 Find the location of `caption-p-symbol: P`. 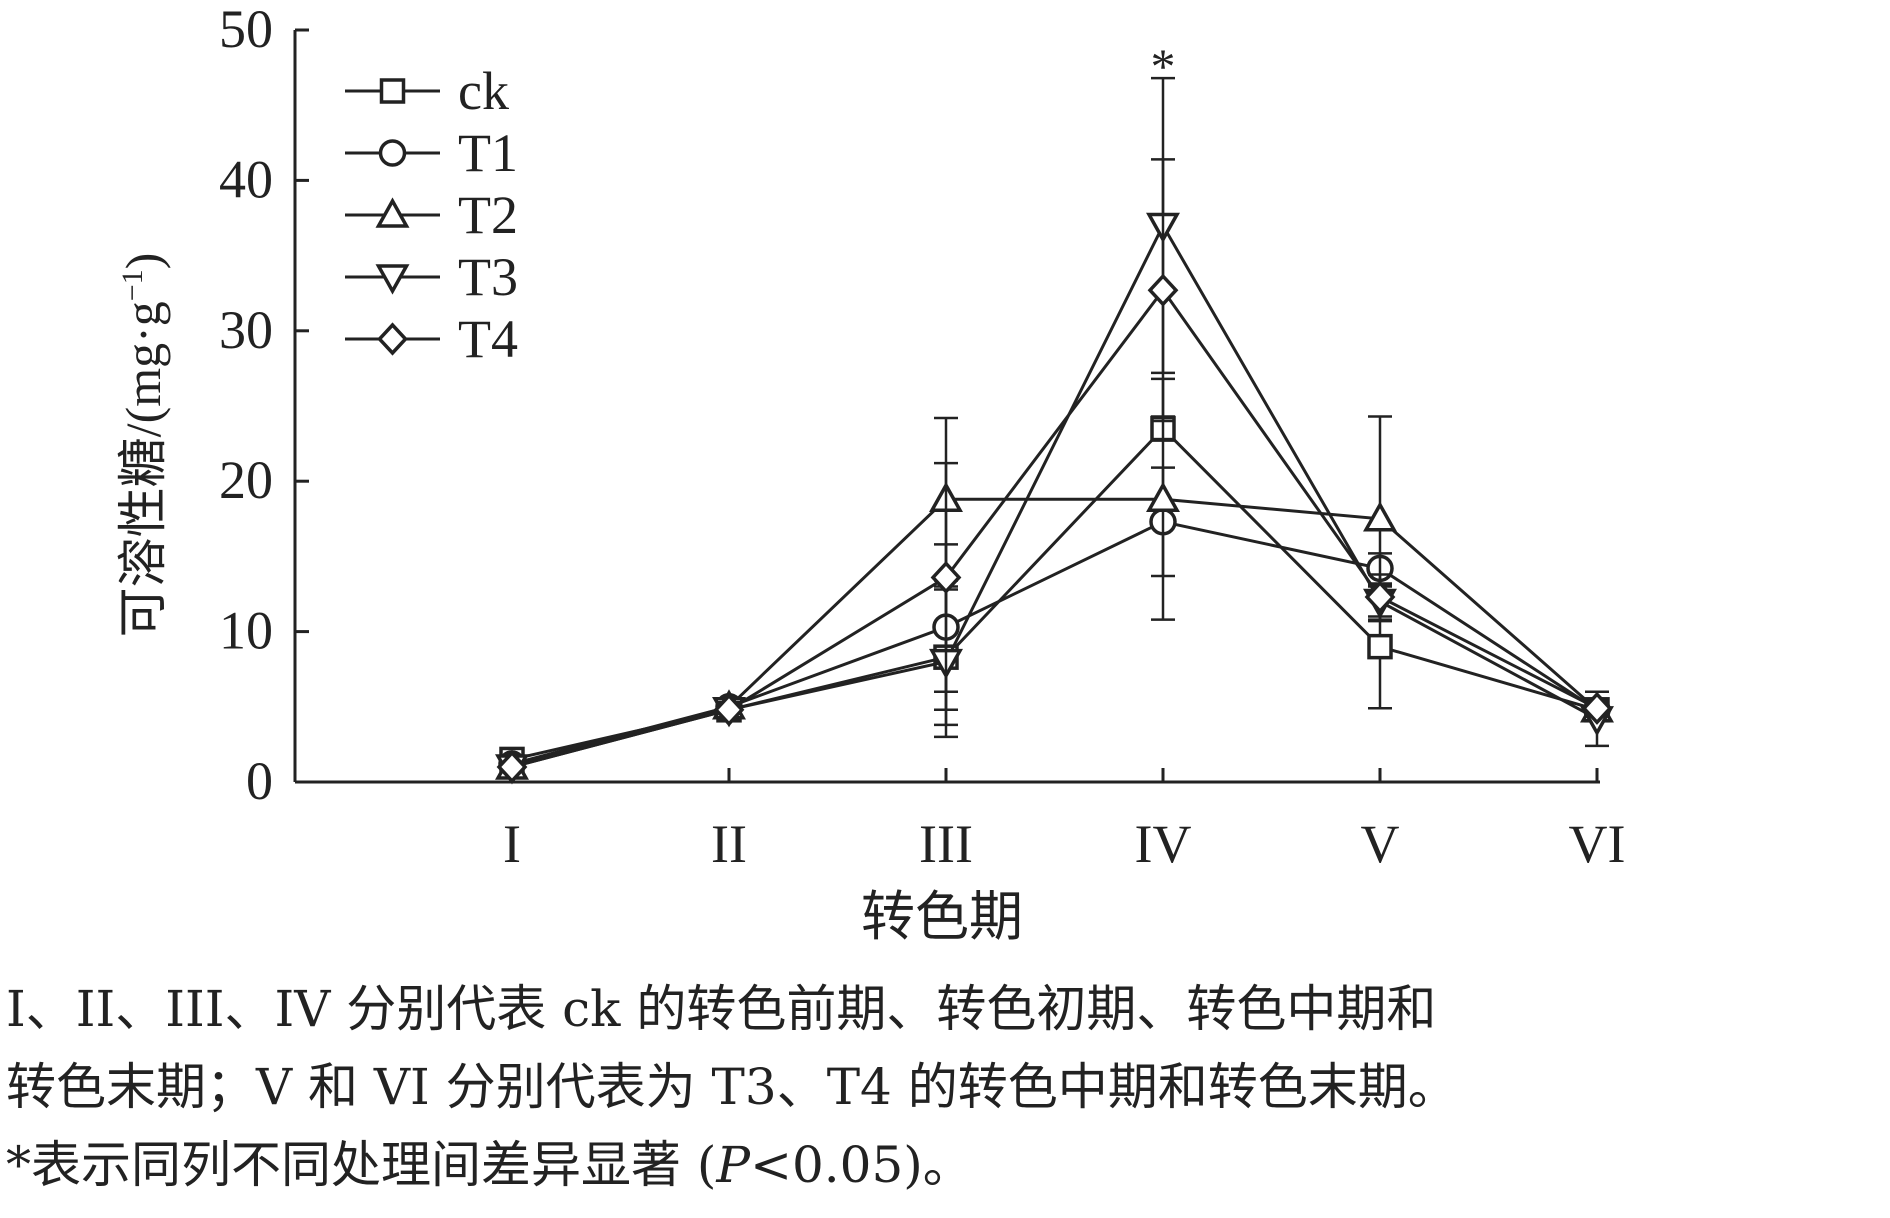

caption-p-symbol: P is located at coordinates (733, 1165).